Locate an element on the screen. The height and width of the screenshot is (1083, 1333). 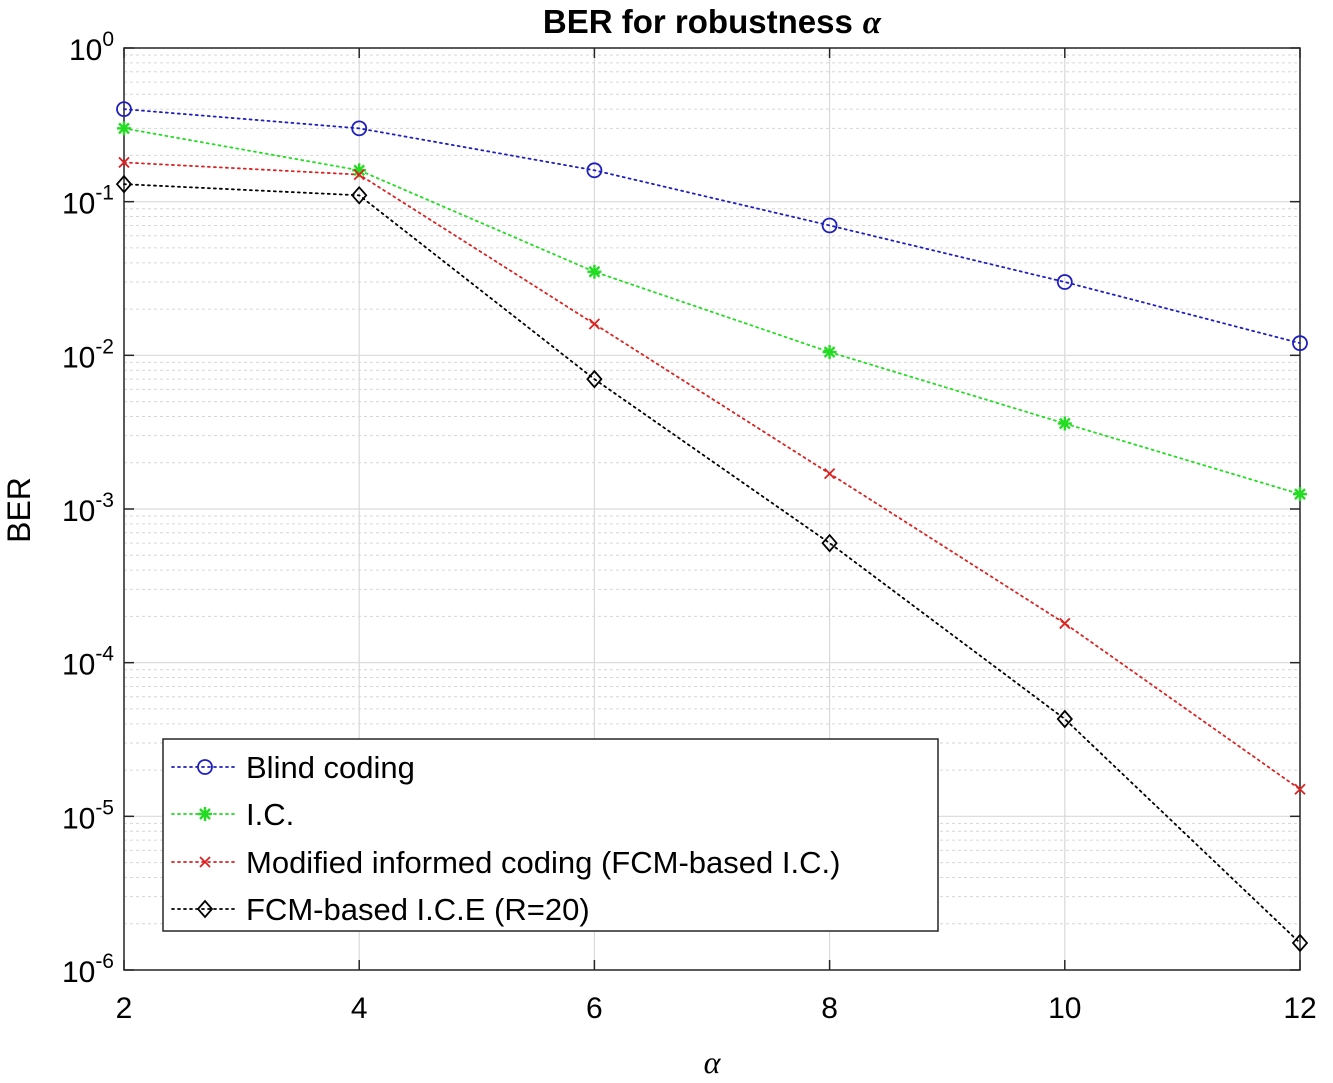
legend-entry: FCM-based I.C.E (R=20) is located at coordinates (380, 909).